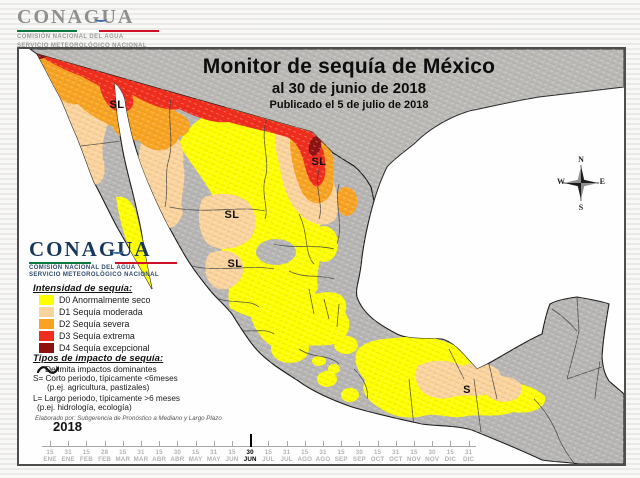 Image resolution: width=640 pixels, height=478 pixels. Describe the element at coordinates (561, 181) in the screenshot. I see `compass-west-label: W` at that location.